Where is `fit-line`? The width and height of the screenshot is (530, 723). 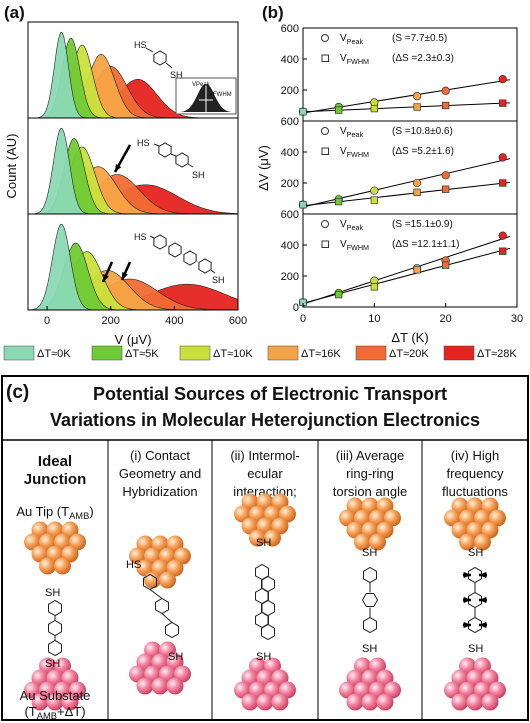 fit-line is located at coordinates (406, 107).